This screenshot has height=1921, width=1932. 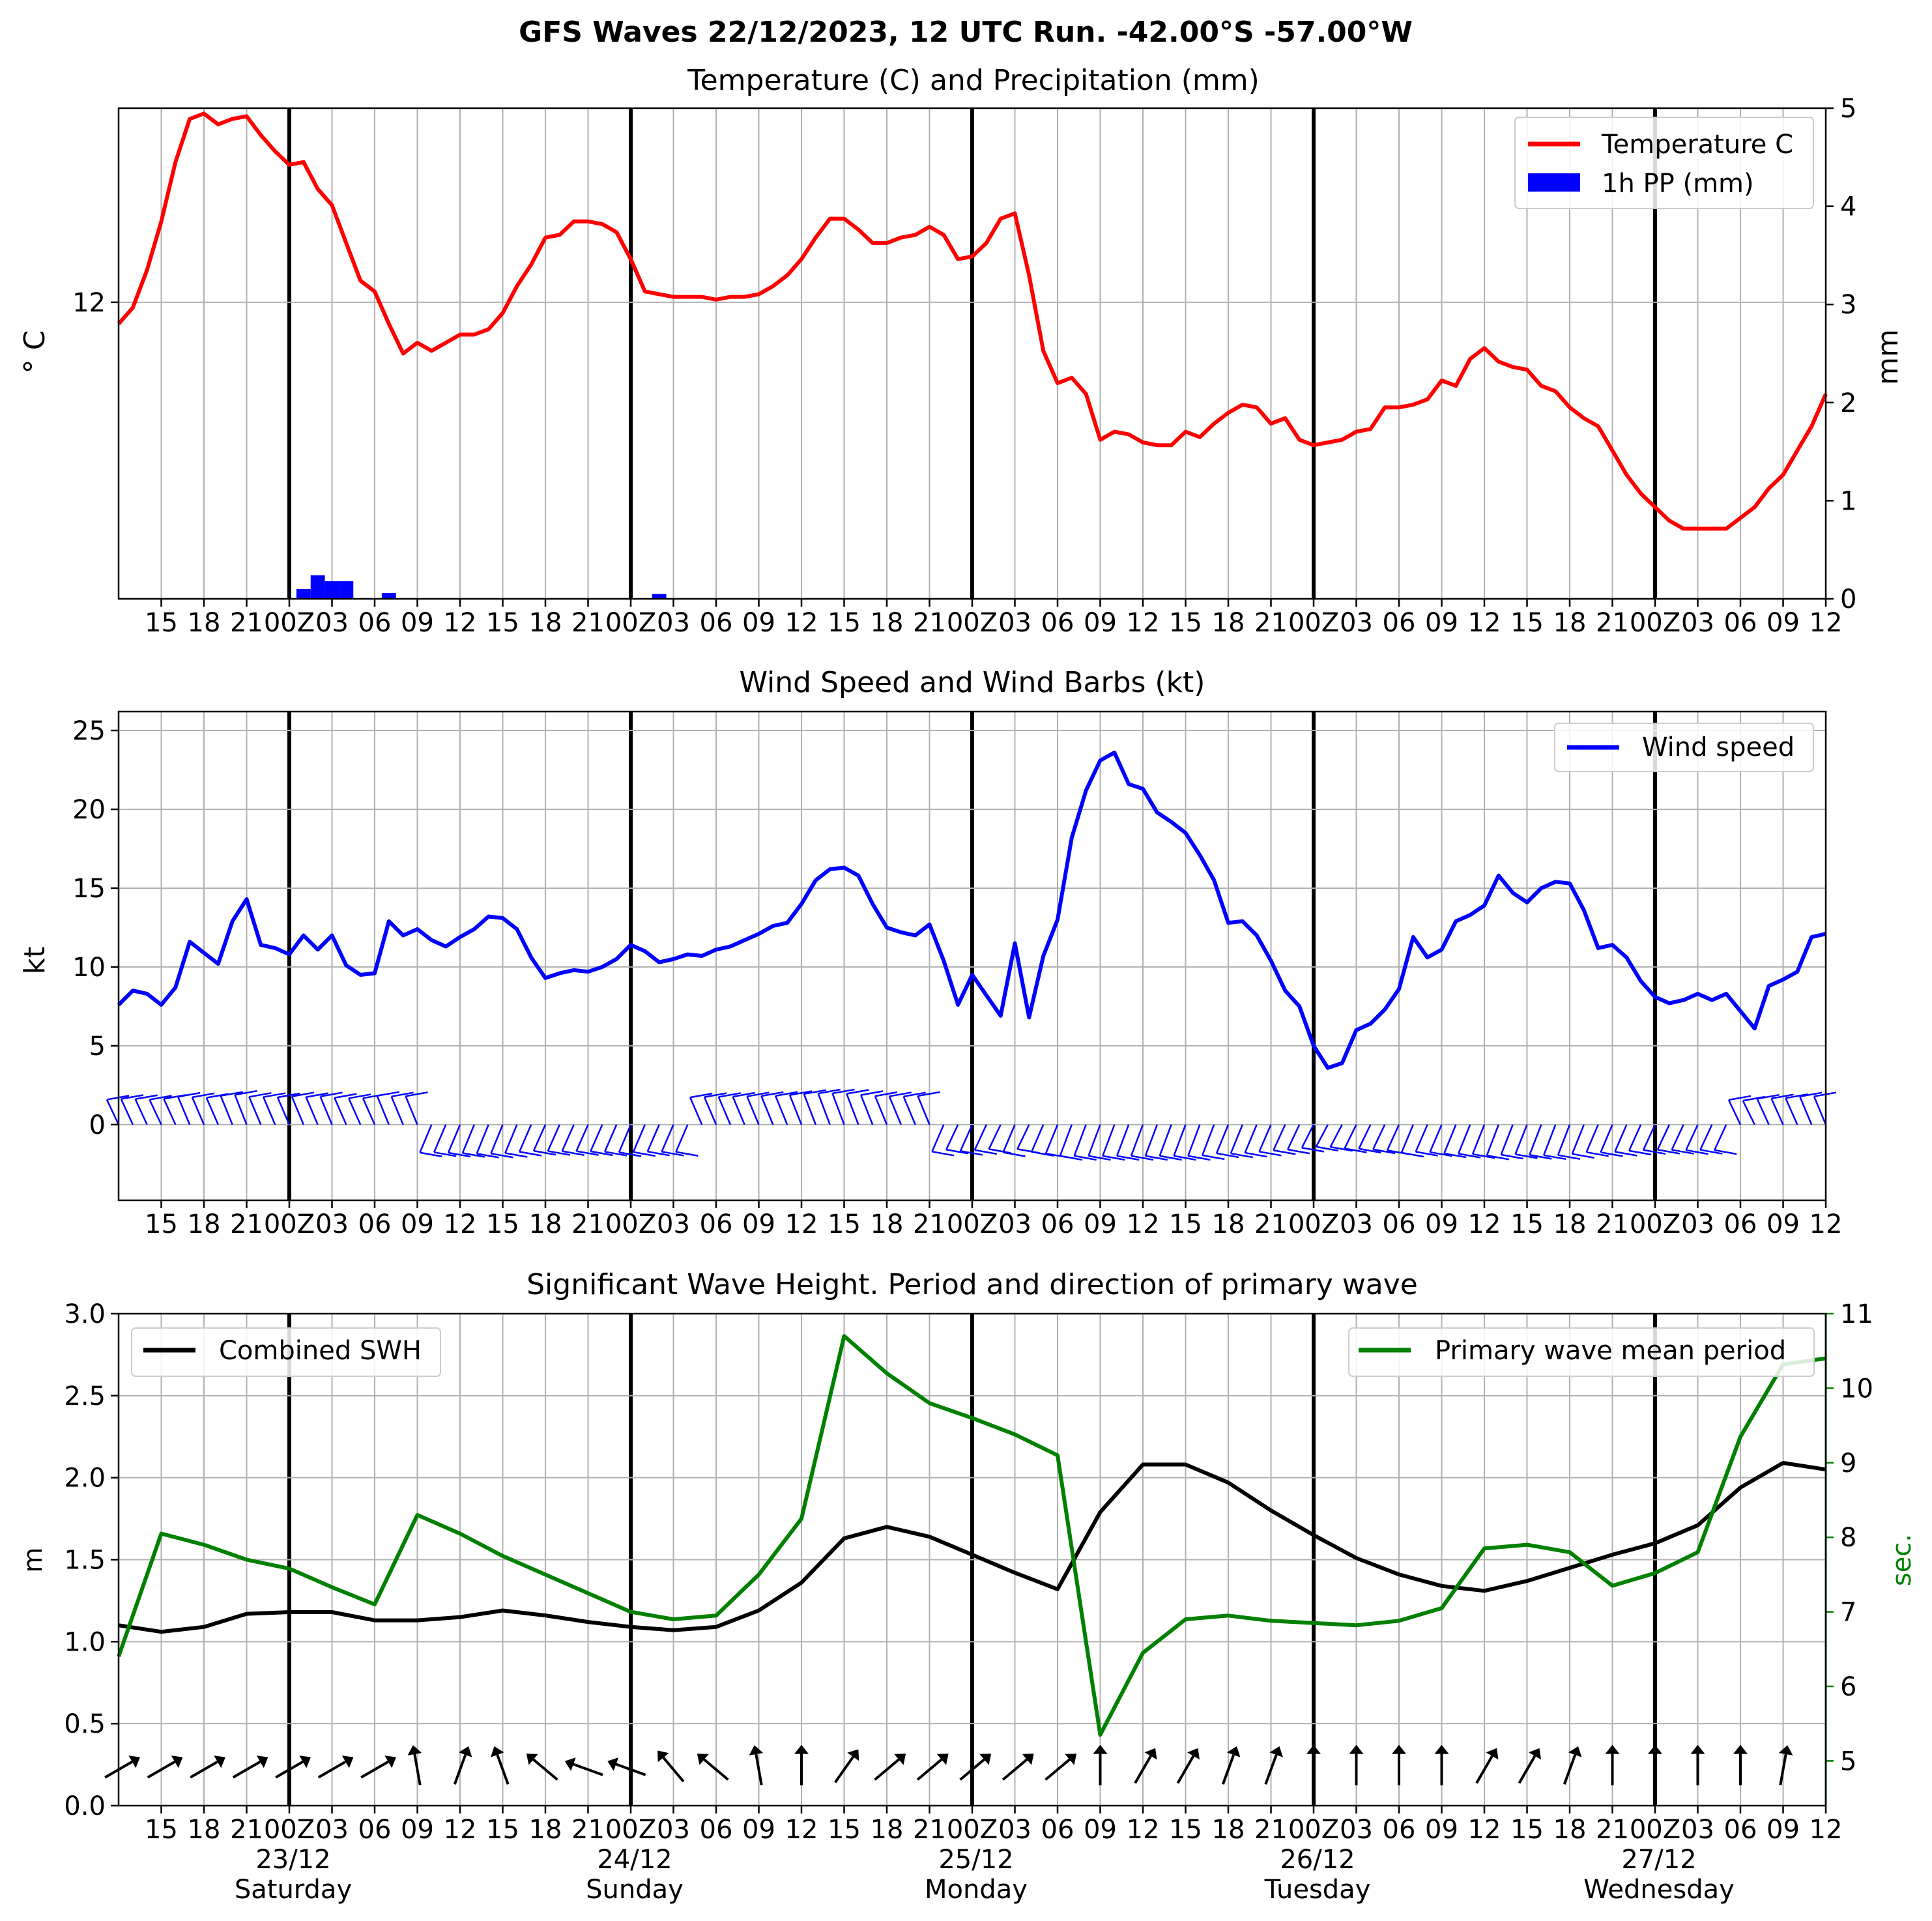 What do you see at coordinates (975, 1860) in the screenshot?
I see `day-date-label: 25/12` at bounding box center [975, 1860].